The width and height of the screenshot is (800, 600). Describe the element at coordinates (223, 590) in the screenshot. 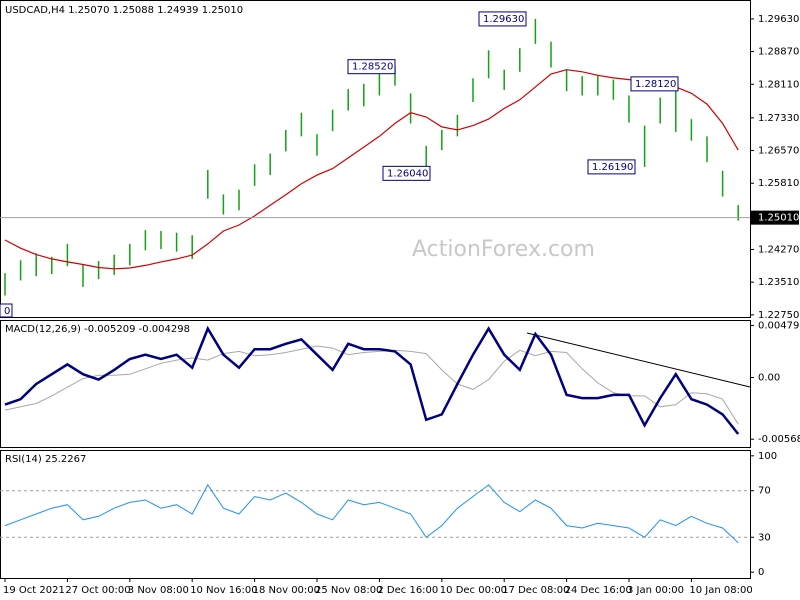

I see `x-tick-label: 10 Nov 16:00` at that location.